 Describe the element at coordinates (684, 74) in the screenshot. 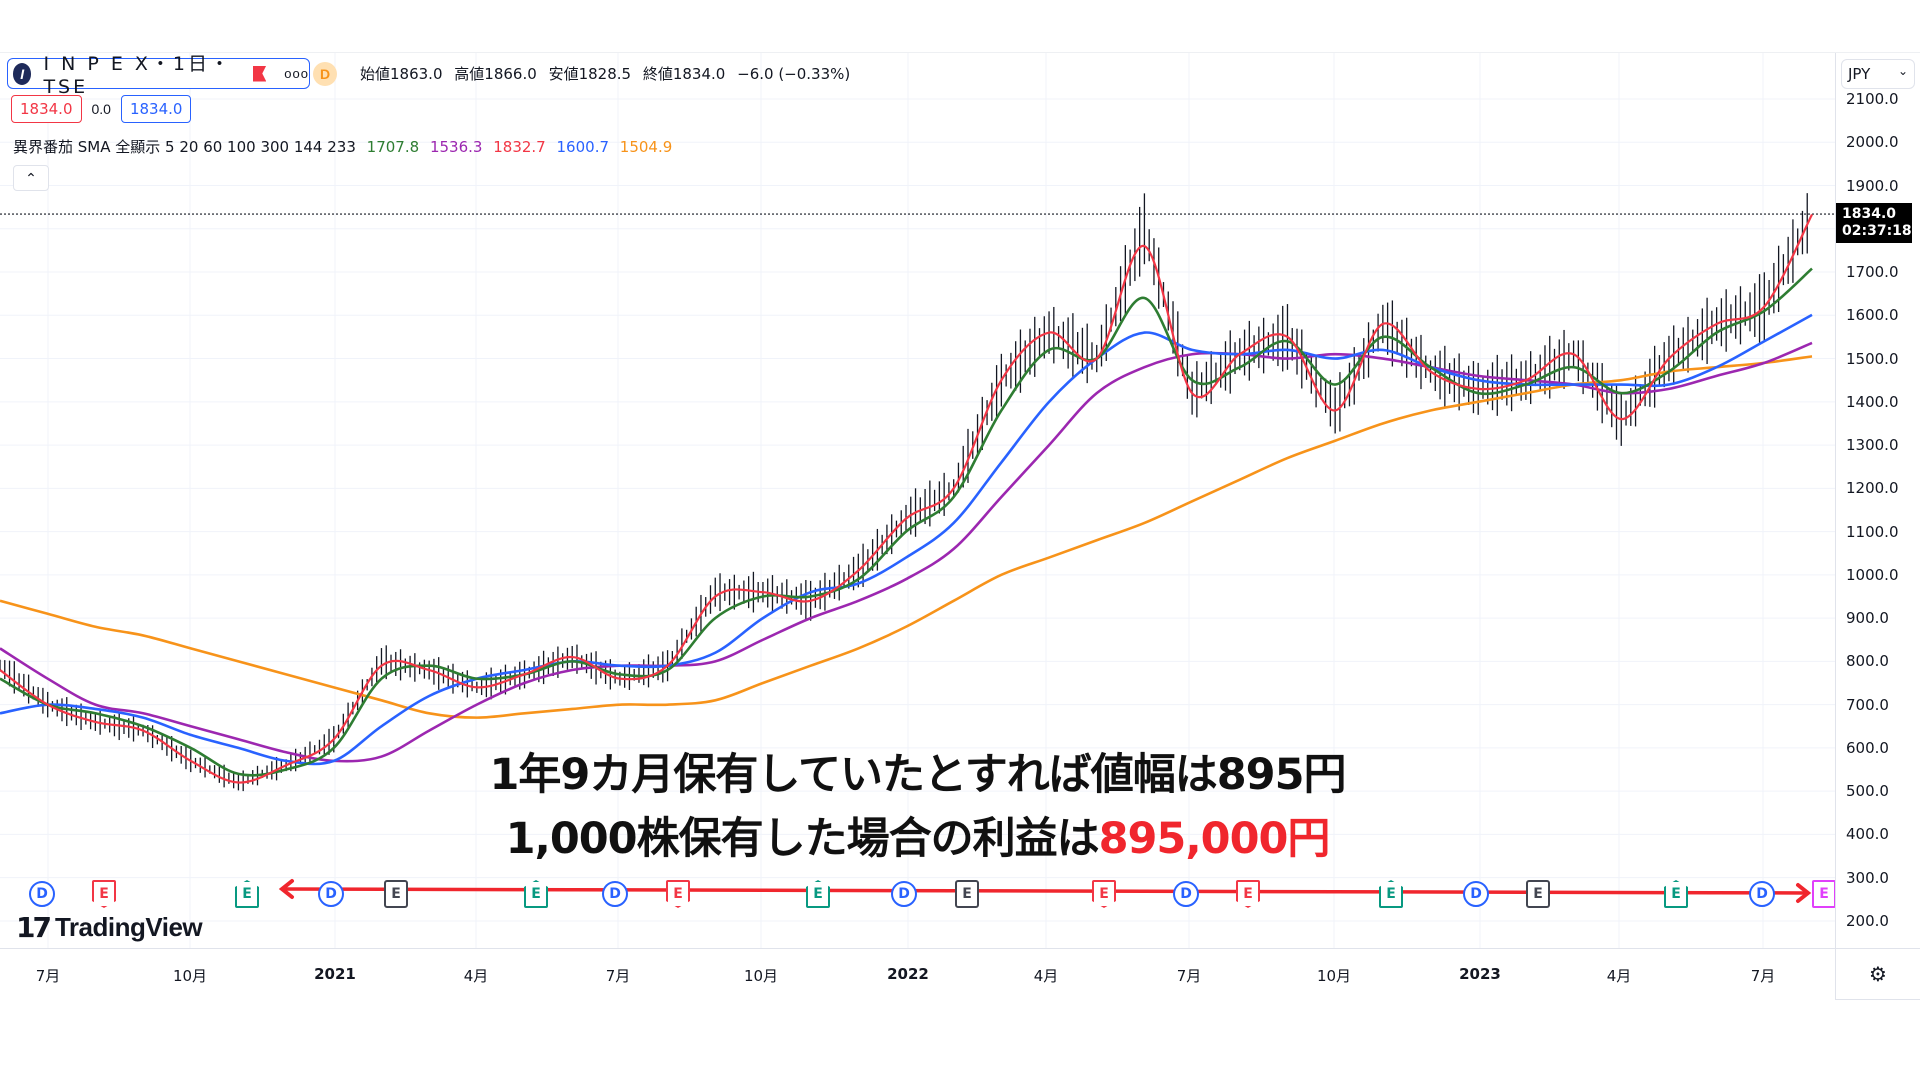

I see `close-value: 終値1834.0` at that location.